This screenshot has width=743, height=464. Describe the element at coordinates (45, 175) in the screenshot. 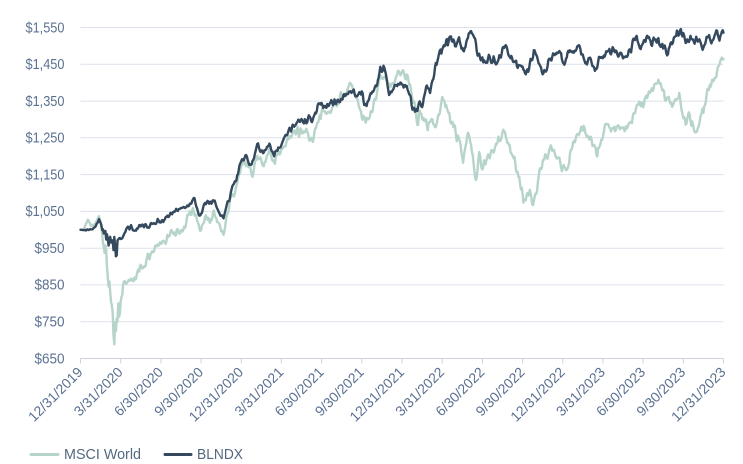

I see `svg-text: $1,150` at that location.